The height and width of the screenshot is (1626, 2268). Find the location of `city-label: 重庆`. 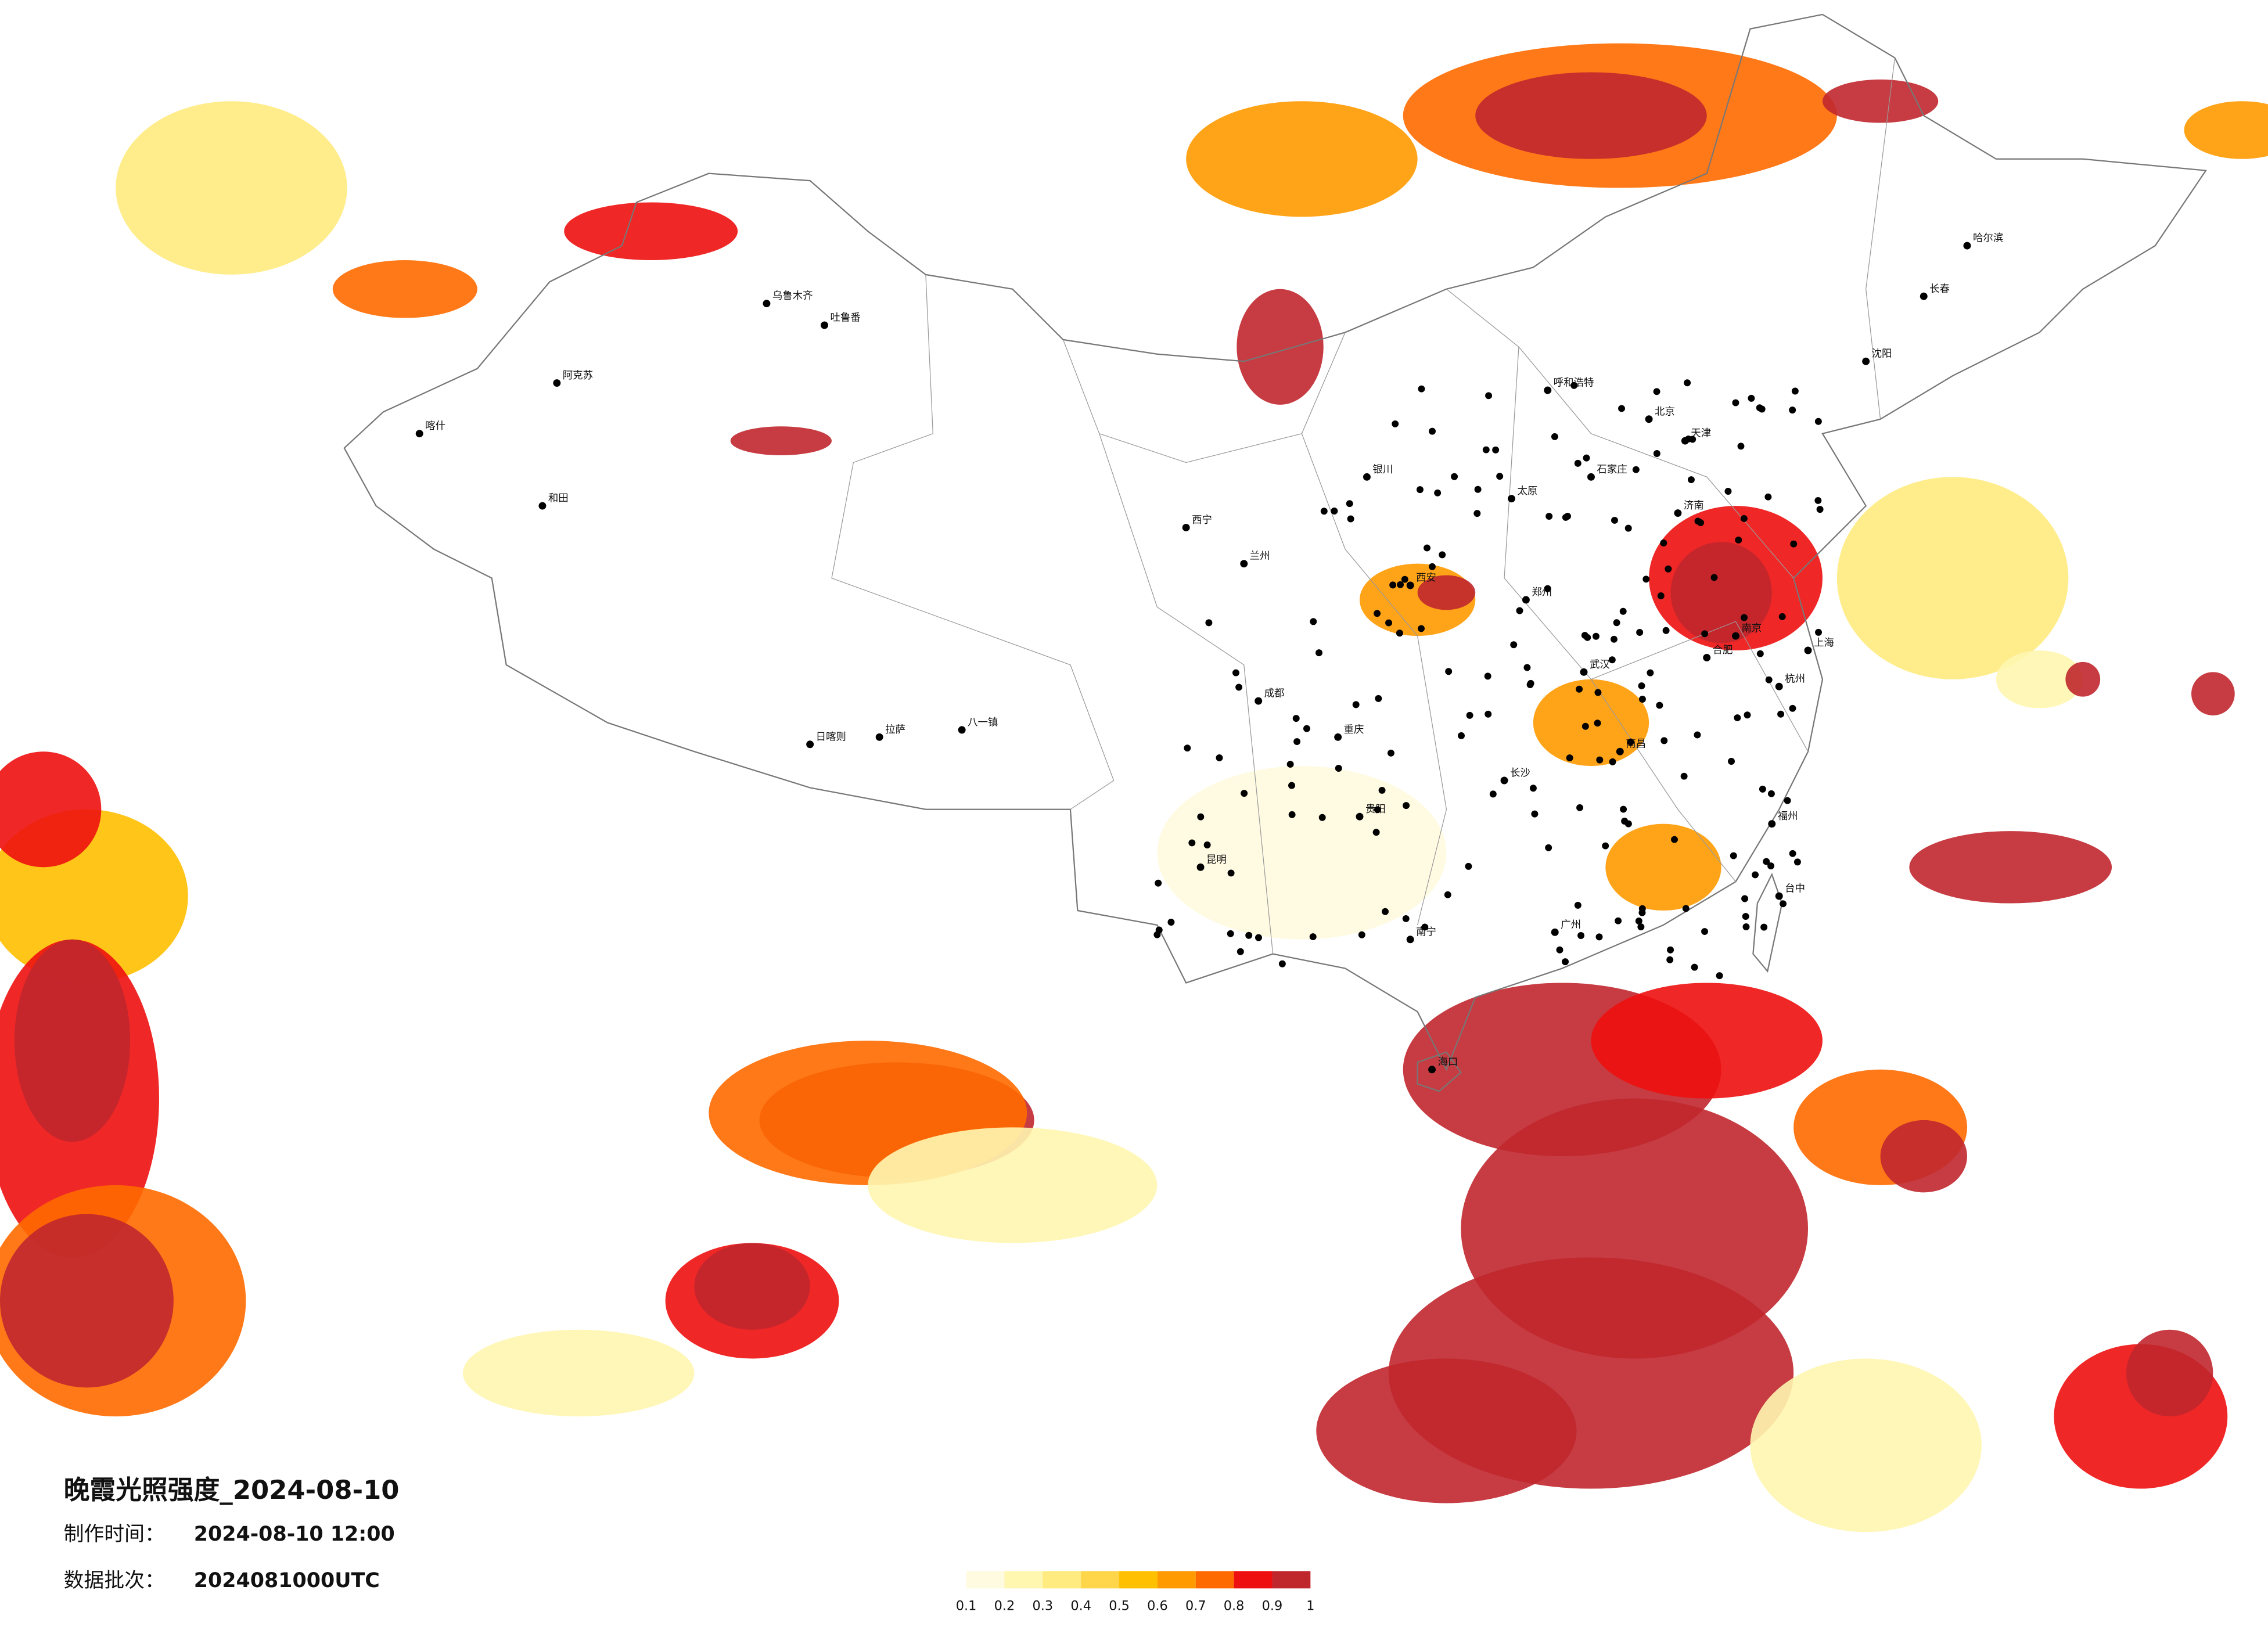

city-label: 重庆 is located at coordinates (1354, 730).